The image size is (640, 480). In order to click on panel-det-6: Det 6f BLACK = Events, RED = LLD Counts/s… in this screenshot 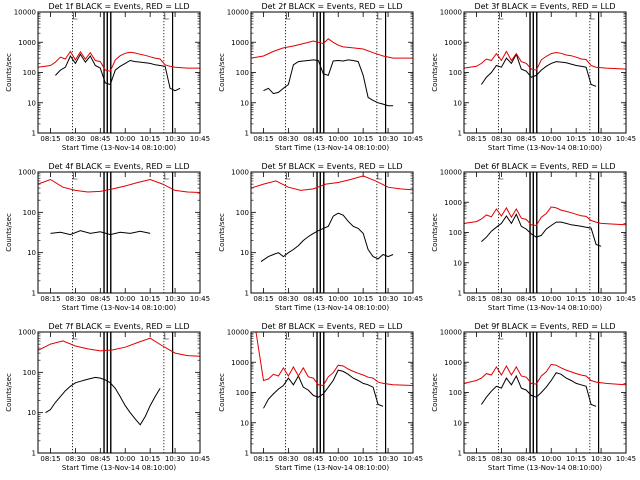, I will do `click(533, 237)`.